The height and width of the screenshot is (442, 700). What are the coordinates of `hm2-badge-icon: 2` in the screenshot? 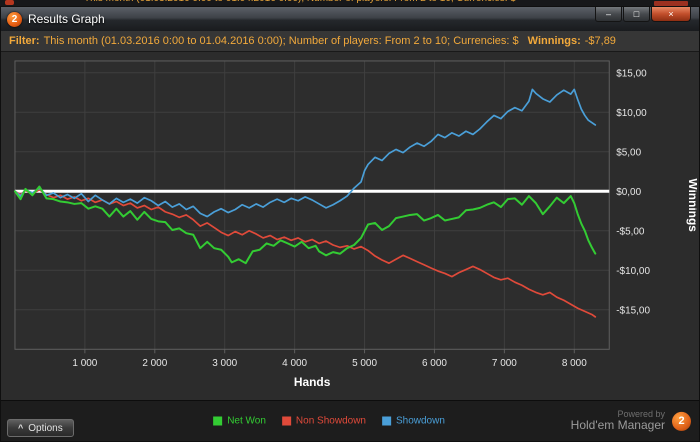 It's located at (681, 421).